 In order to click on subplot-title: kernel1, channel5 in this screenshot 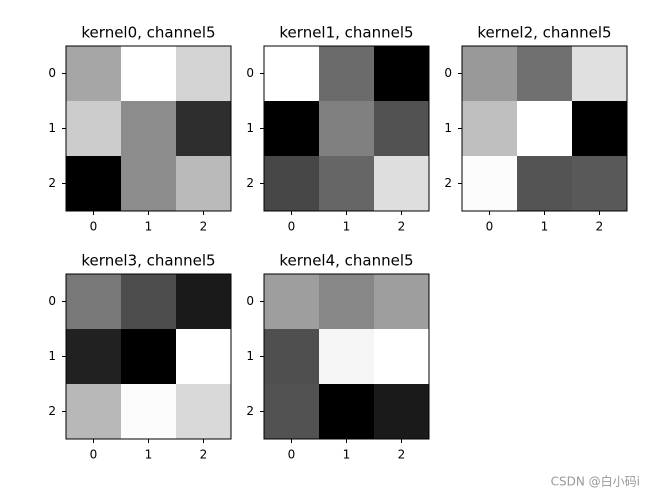, I will do `click(346, 33)`.